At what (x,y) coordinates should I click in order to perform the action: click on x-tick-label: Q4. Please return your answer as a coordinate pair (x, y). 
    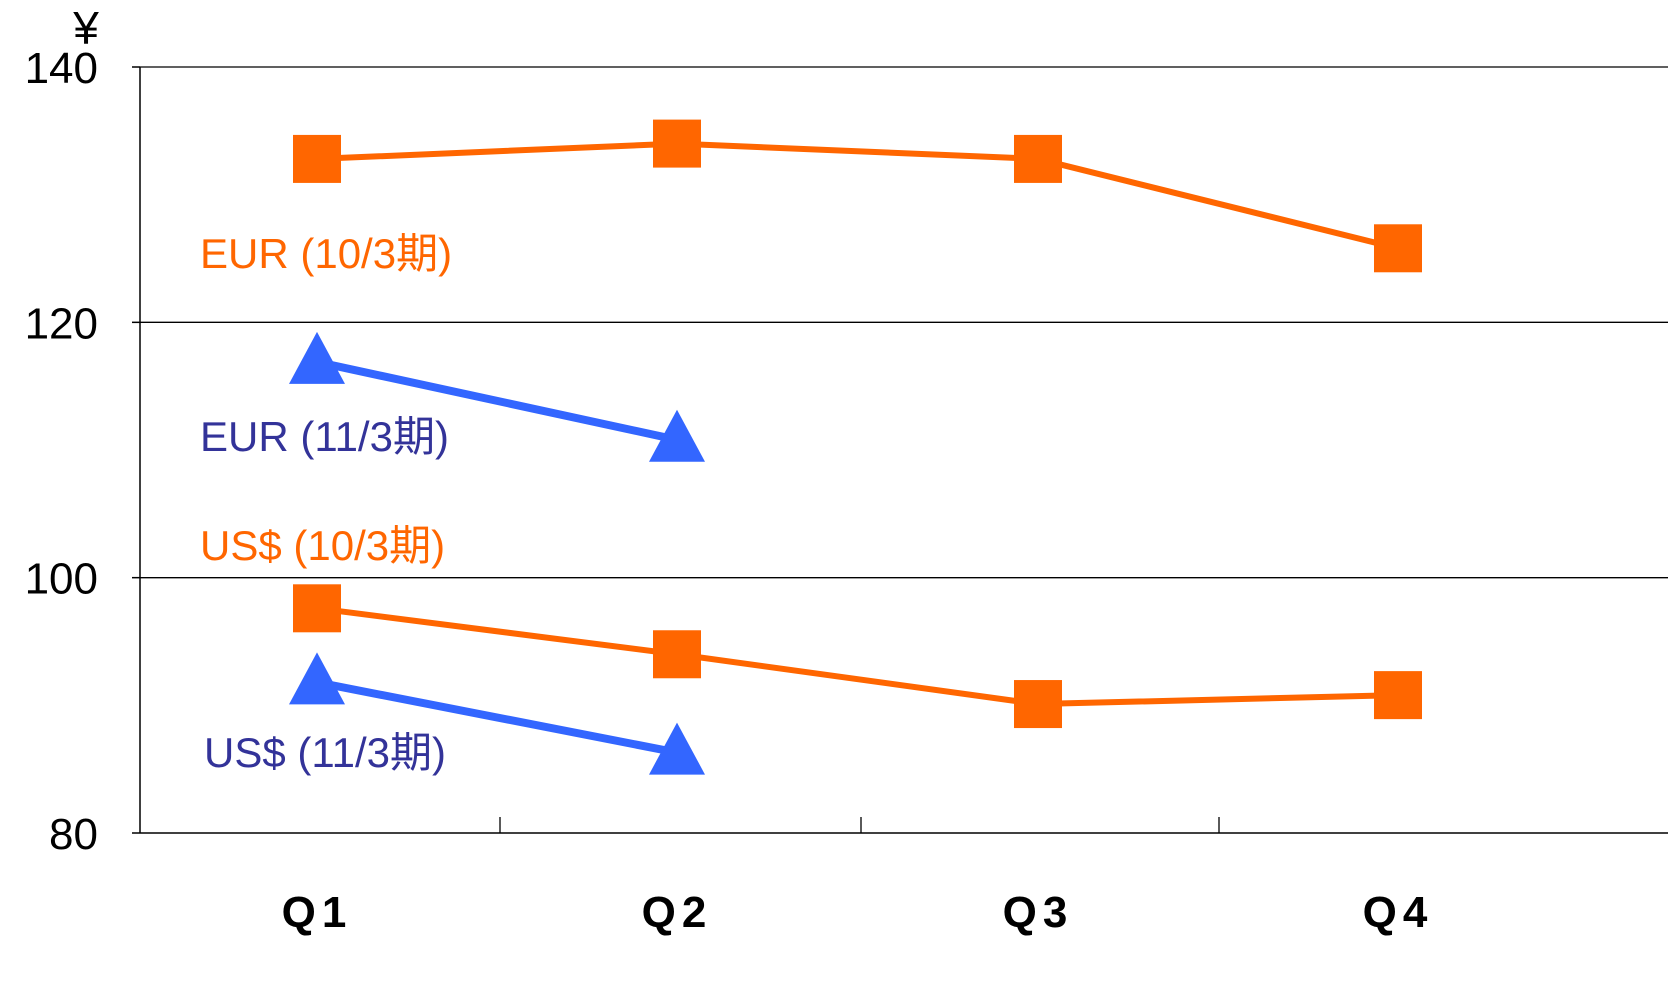
    Looking at the image, I should click on (1398, 912).